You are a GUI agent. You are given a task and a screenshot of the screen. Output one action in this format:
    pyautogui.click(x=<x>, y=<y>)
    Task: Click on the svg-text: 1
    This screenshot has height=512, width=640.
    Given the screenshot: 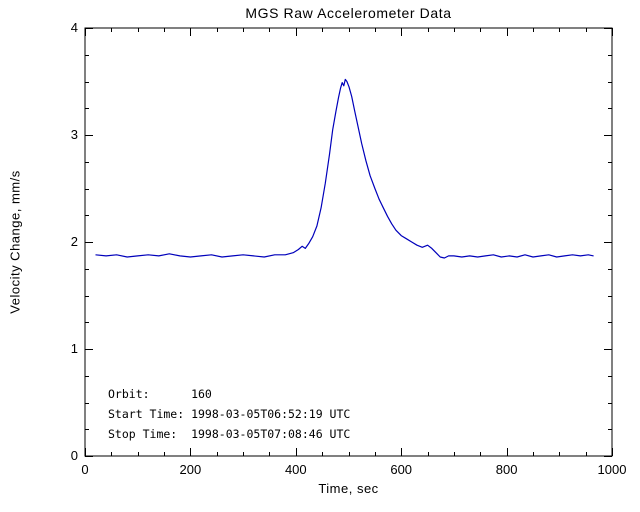 What is the action you would take?
    pyautogui.click(x=74, y=348)
    